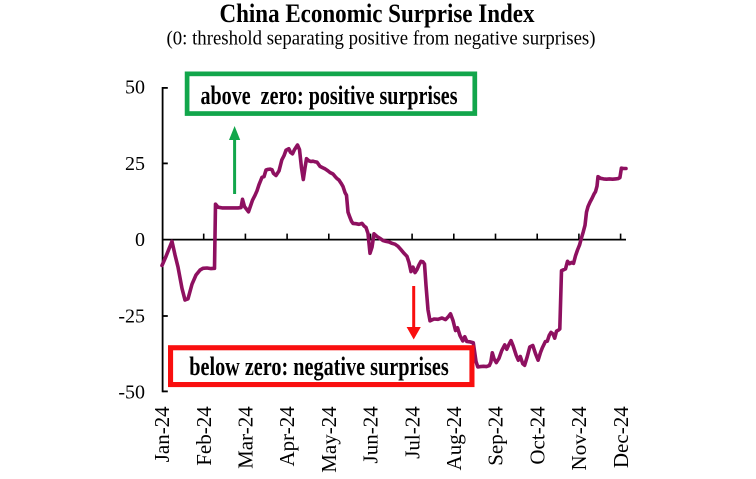 The height and width of the screenshot is (479, 756). What do you see at coordinates (135, 164) in the screenshot?
I see `svg-text: 25` at bounding box center [135, 164].